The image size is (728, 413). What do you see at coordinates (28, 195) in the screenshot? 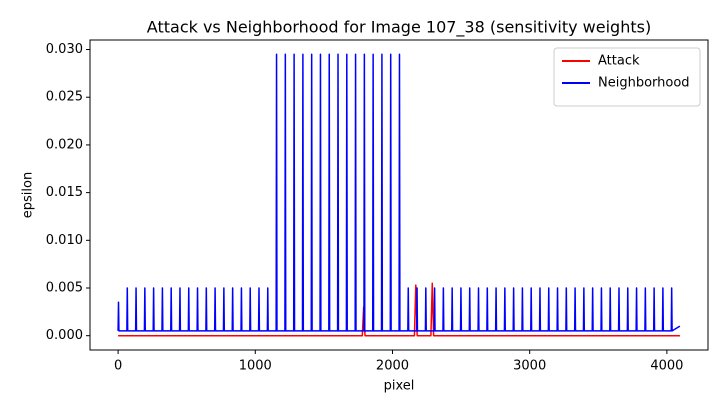
I see `y-axis-label: epsilon` at bounding box center [28, 195].